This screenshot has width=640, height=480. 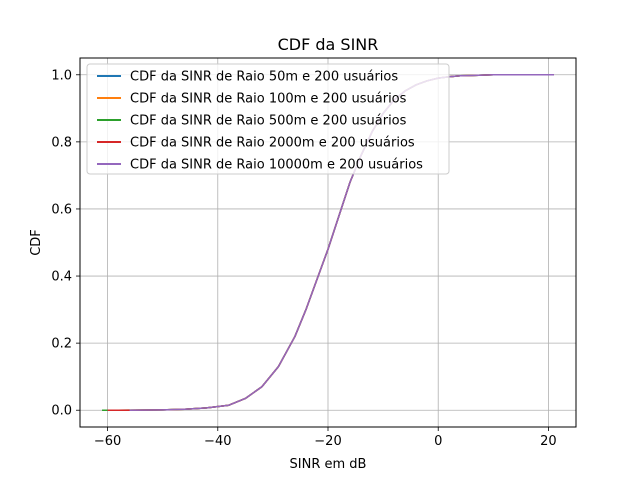 I want to click on chart-title: CDF da SINR, so click(x=328, y=44).